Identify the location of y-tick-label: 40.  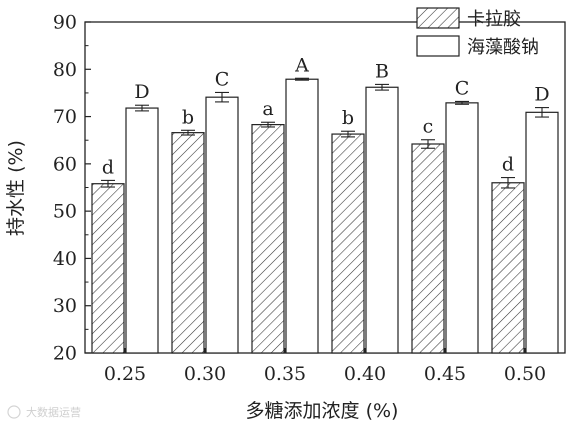
(65, 259).